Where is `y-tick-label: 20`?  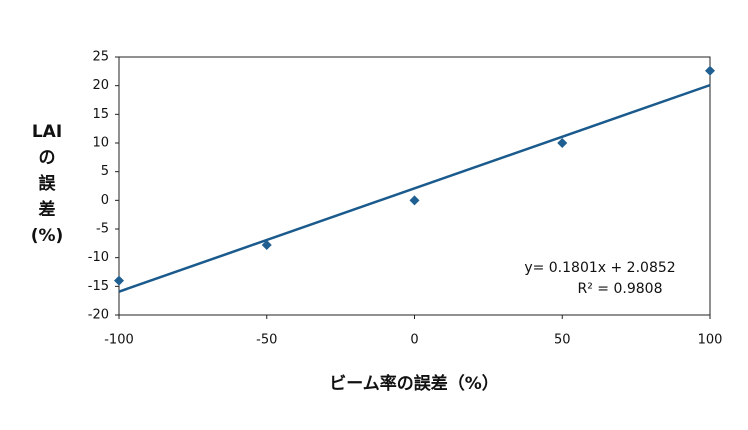 y-tick-label: 20 is located at coordinates (100, 85).